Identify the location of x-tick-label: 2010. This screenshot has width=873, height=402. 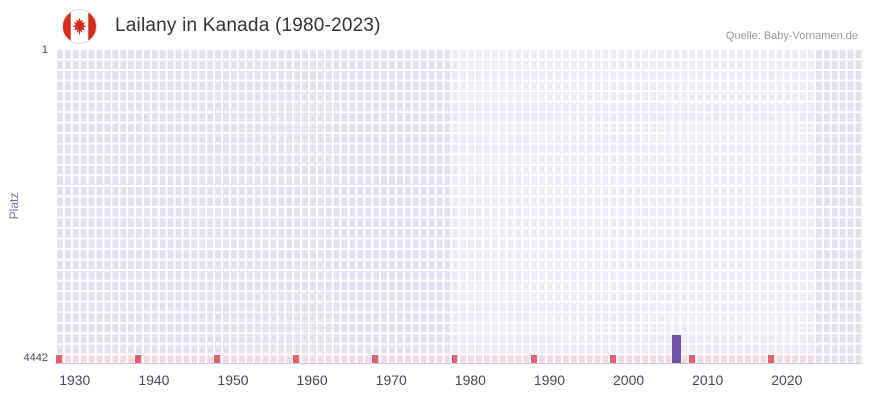
(708, 380).